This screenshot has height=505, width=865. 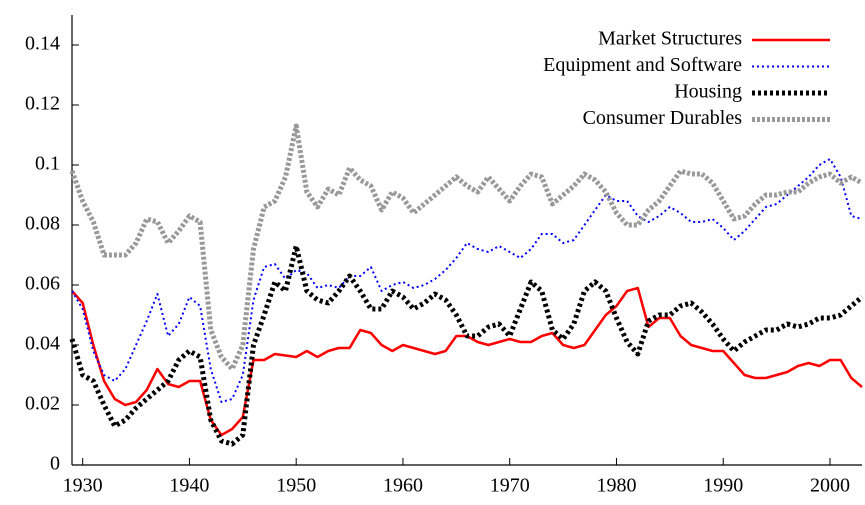 What do you see at coordinates (42, 104) in the screenshot?
I see `y-tick-label: 0.12` at bounding box center [42, 104].